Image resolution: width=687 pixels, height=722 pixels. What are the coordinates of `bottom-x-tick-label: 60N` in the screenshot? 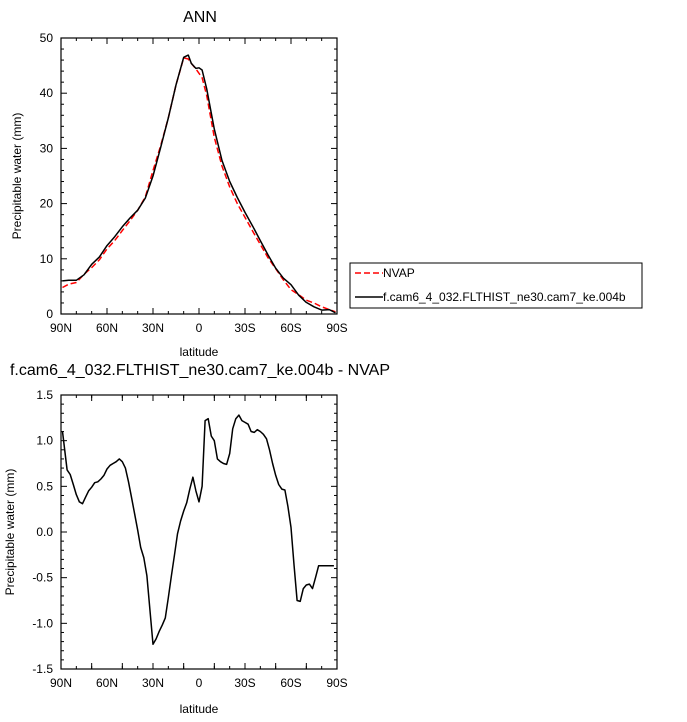 It's located at (107, 683).